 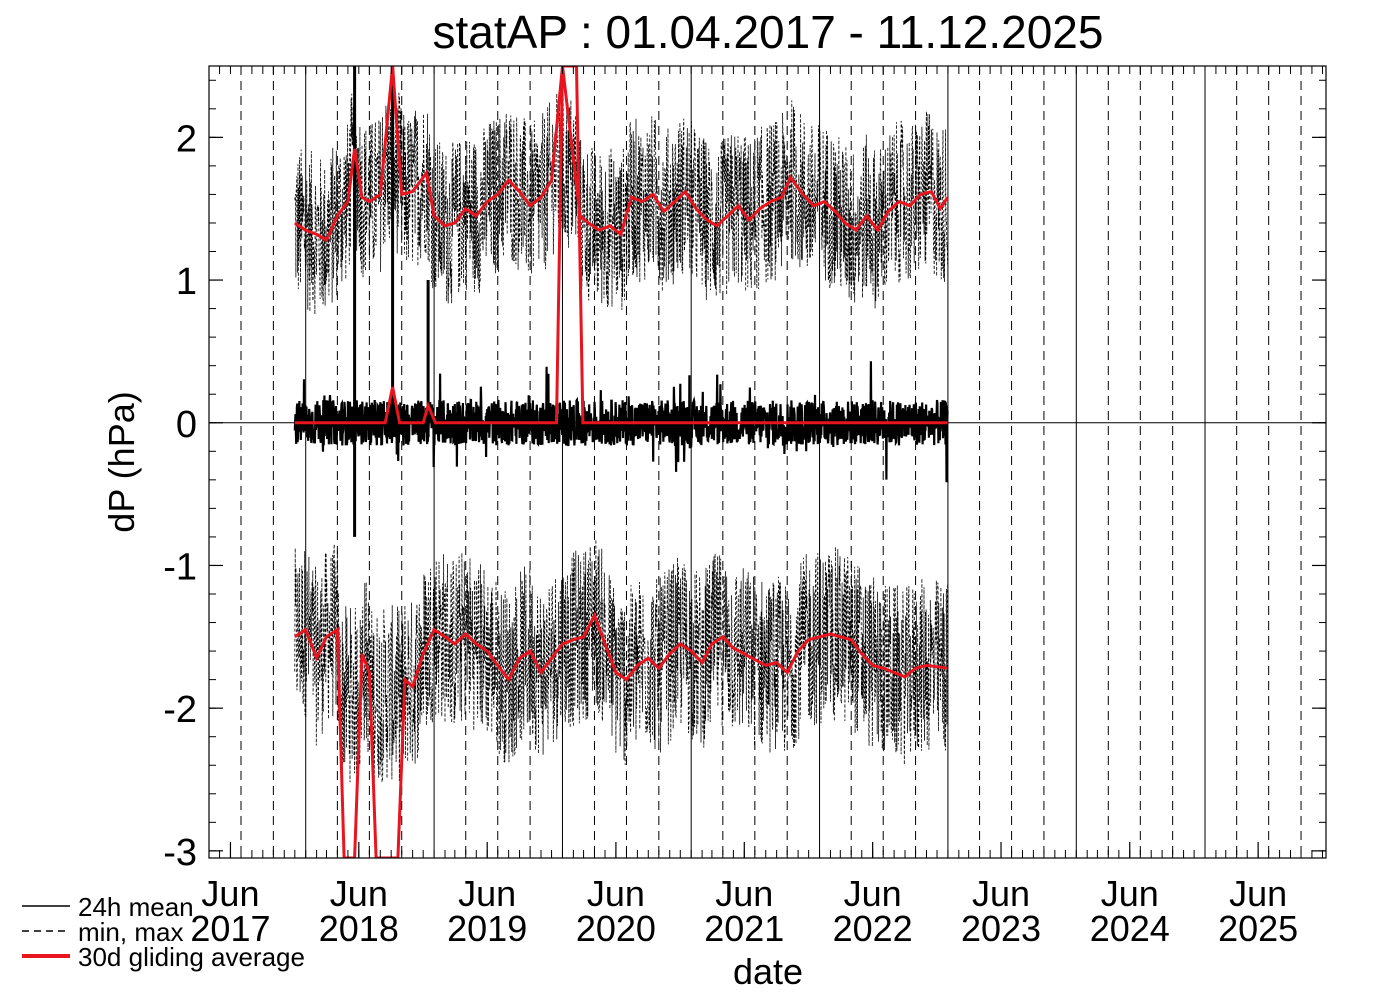 I want to click on daily-mean-line, so click(x=621, y=422).